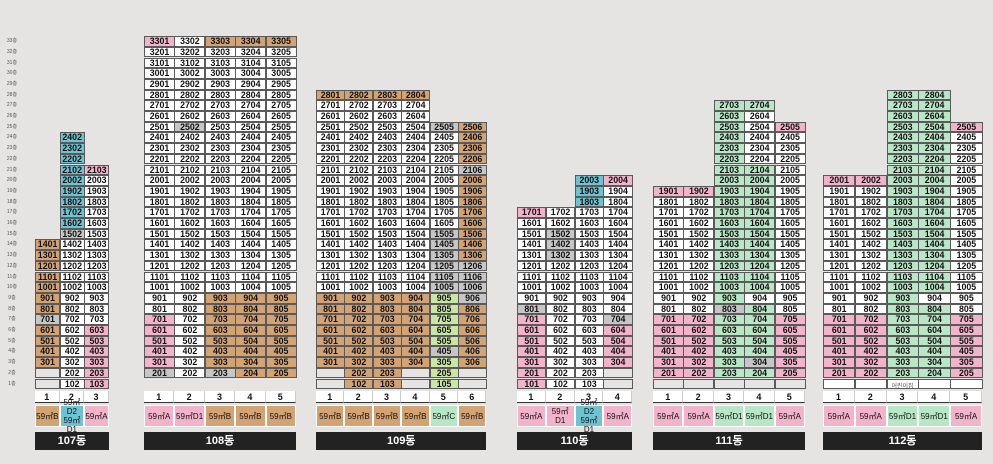  I want to click on unit-cell: 1603, so click(97, 223).